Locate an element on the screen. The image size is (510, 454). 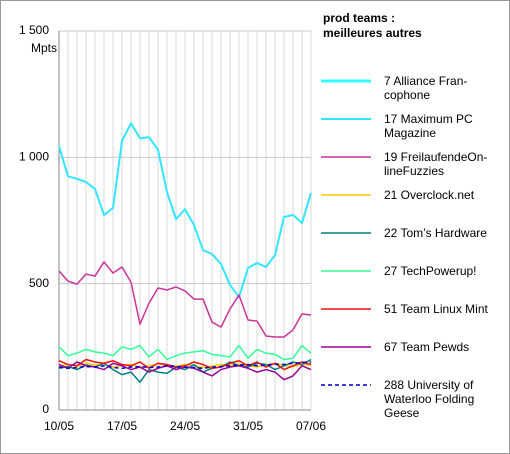
legend-label: 7 Alliance Fran- cophone is located at coordinates (426, 88).